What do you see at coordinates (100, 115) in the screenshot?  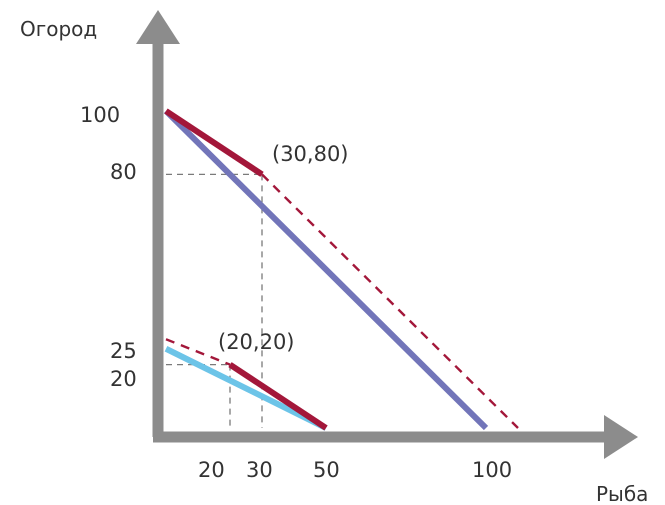 I see `y-tick-label-100: 100` at bounding box center [100, 115].